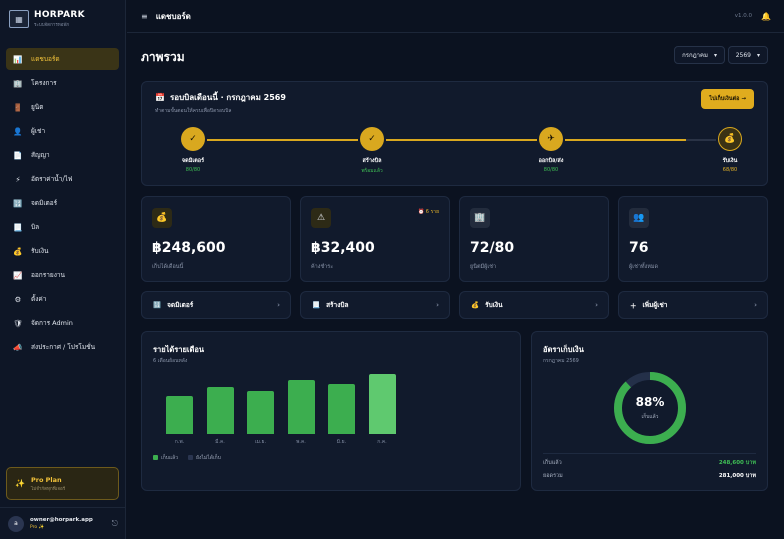 This screenshot has height=539, width=784. Describe the element at coordinates (337, 305) in the screenshot. I see `action-label: สร้างบิล` at that location.